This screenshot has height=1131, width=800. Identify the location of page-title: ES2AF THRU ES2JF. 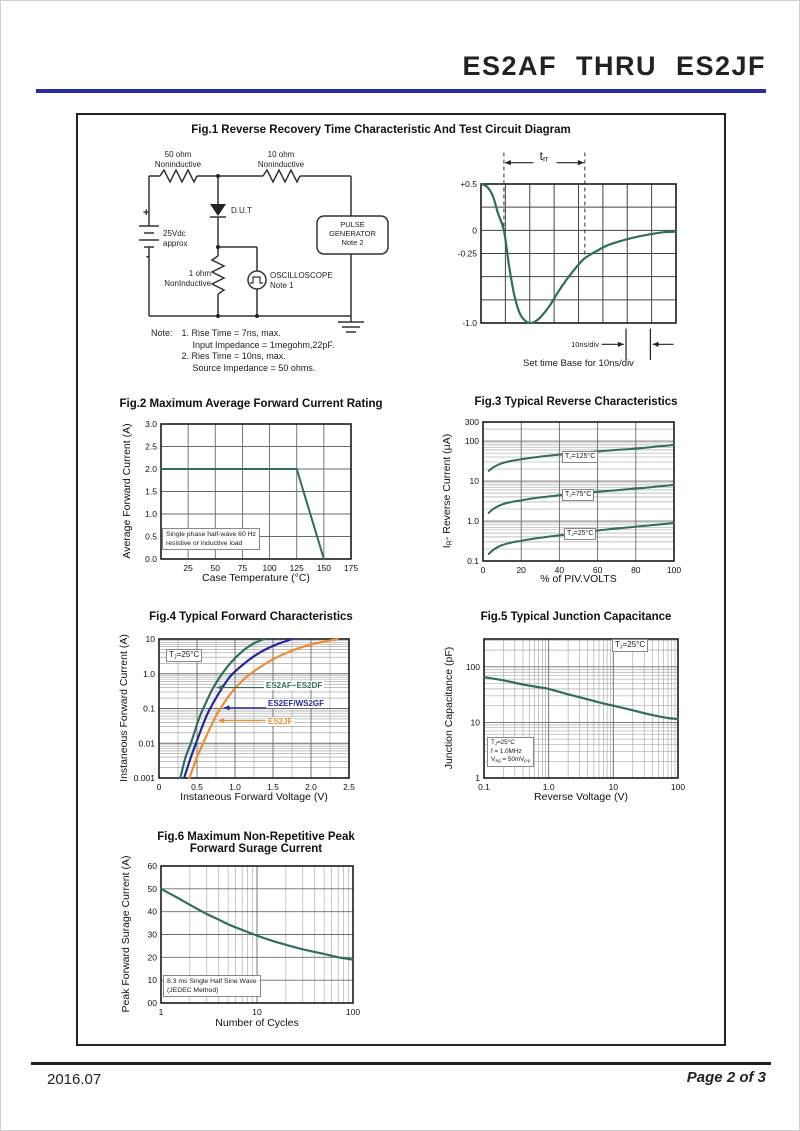
(614, 66).